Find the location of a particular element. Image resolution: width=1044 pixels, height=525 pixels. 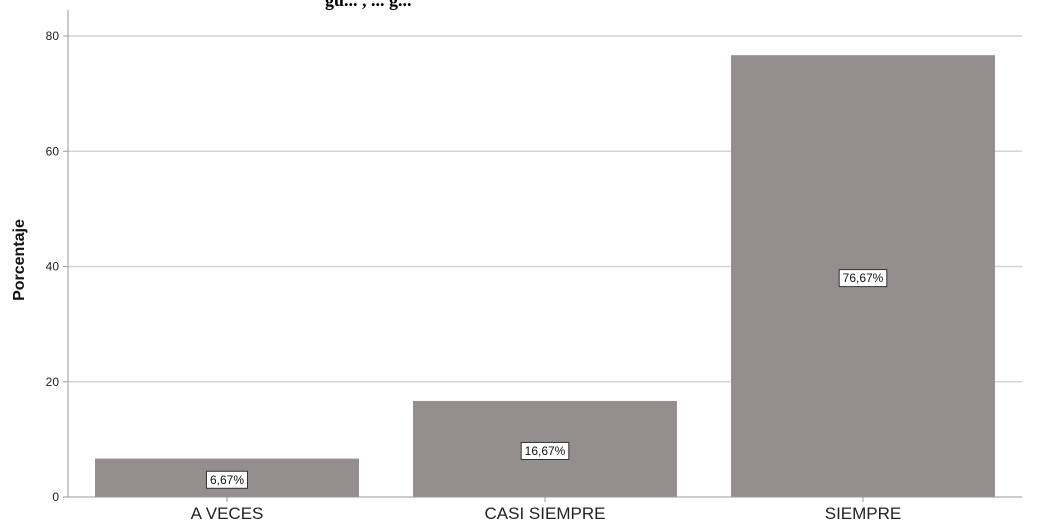

data-label-box-casi-siempre is located at coordinates (545, 450).